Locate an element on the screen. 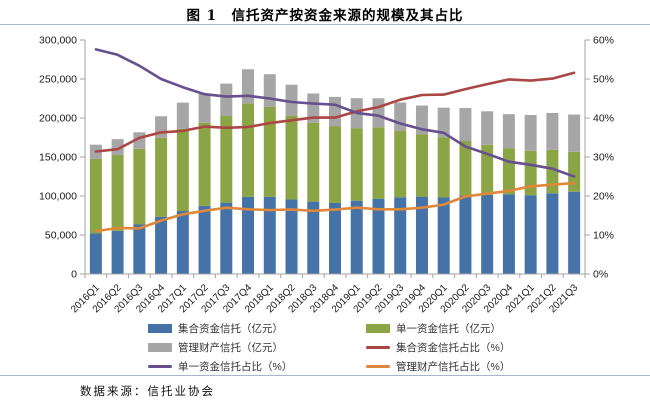  legend-item-single-ratio: 单一资金信托占比（%） is located at coordinates (257, 366).